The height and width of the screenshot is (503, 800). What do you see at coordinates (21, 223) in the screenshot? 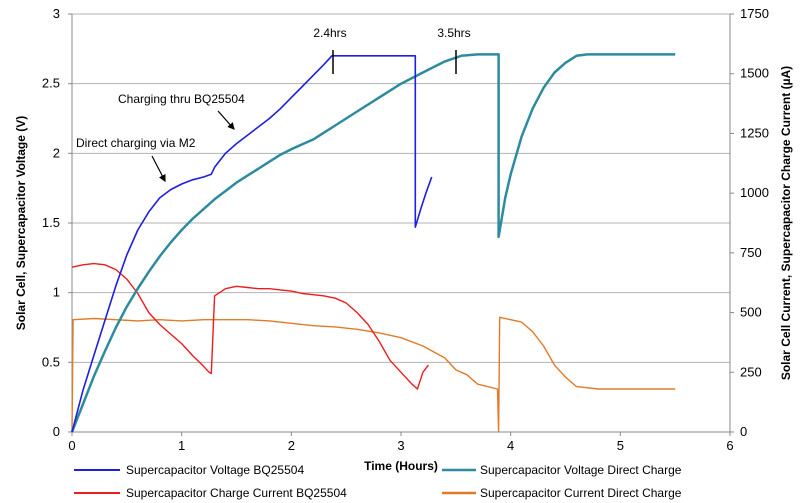
I see `y-axis-left-title: Solar Cell, Supercapacitor Voltage (V)` at bounding box center [21, 223].